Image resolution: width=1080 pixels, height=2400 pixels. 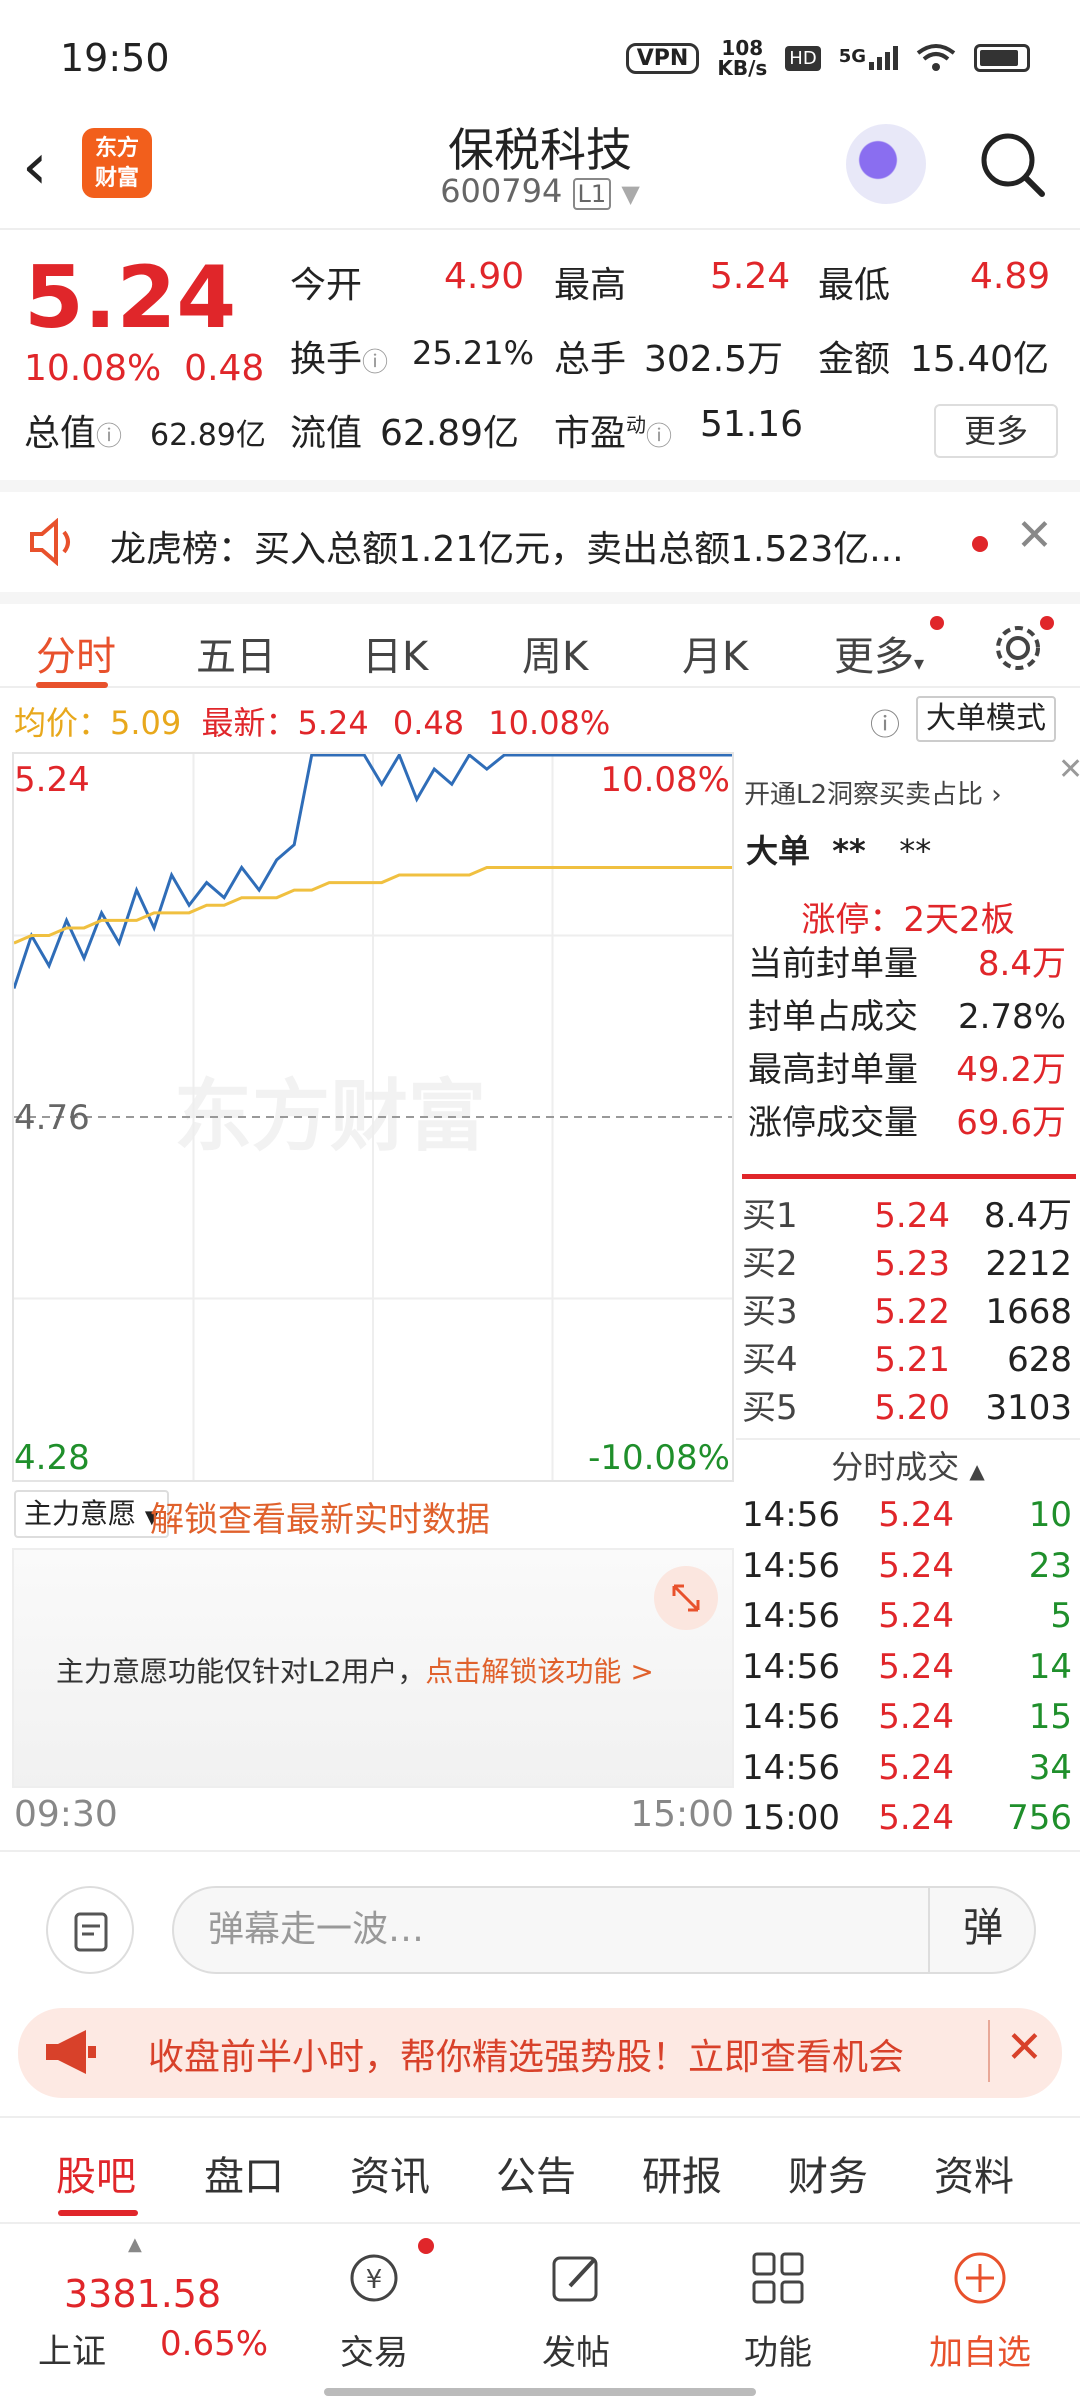 I want to click on danmu-toggle-button: 弹, so click(x=982, y=1930).